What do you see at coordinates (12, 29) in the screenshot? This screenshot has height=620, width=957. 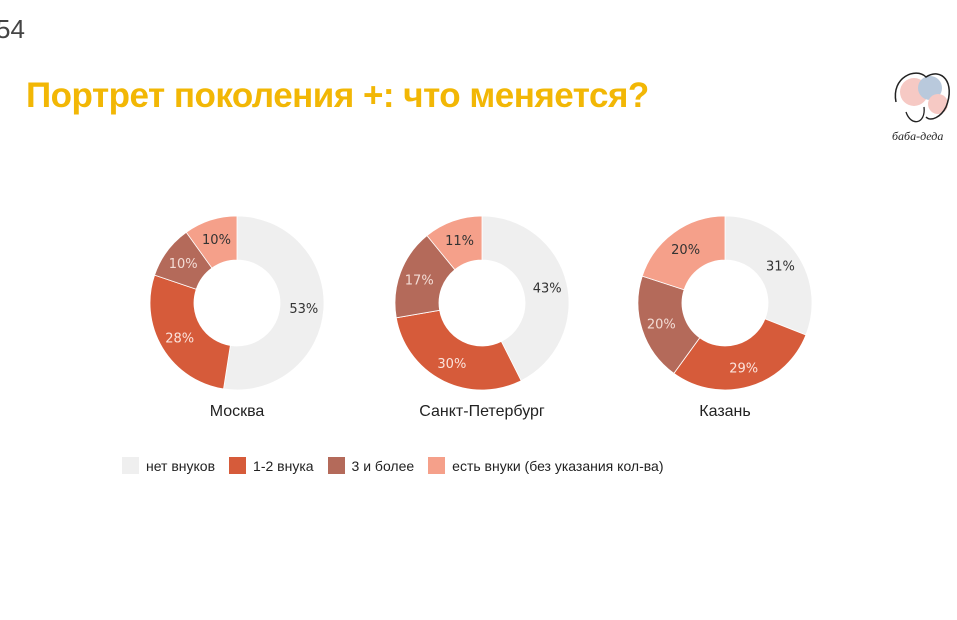 I see `slide-number: 54` at bounding box center [12, 29].